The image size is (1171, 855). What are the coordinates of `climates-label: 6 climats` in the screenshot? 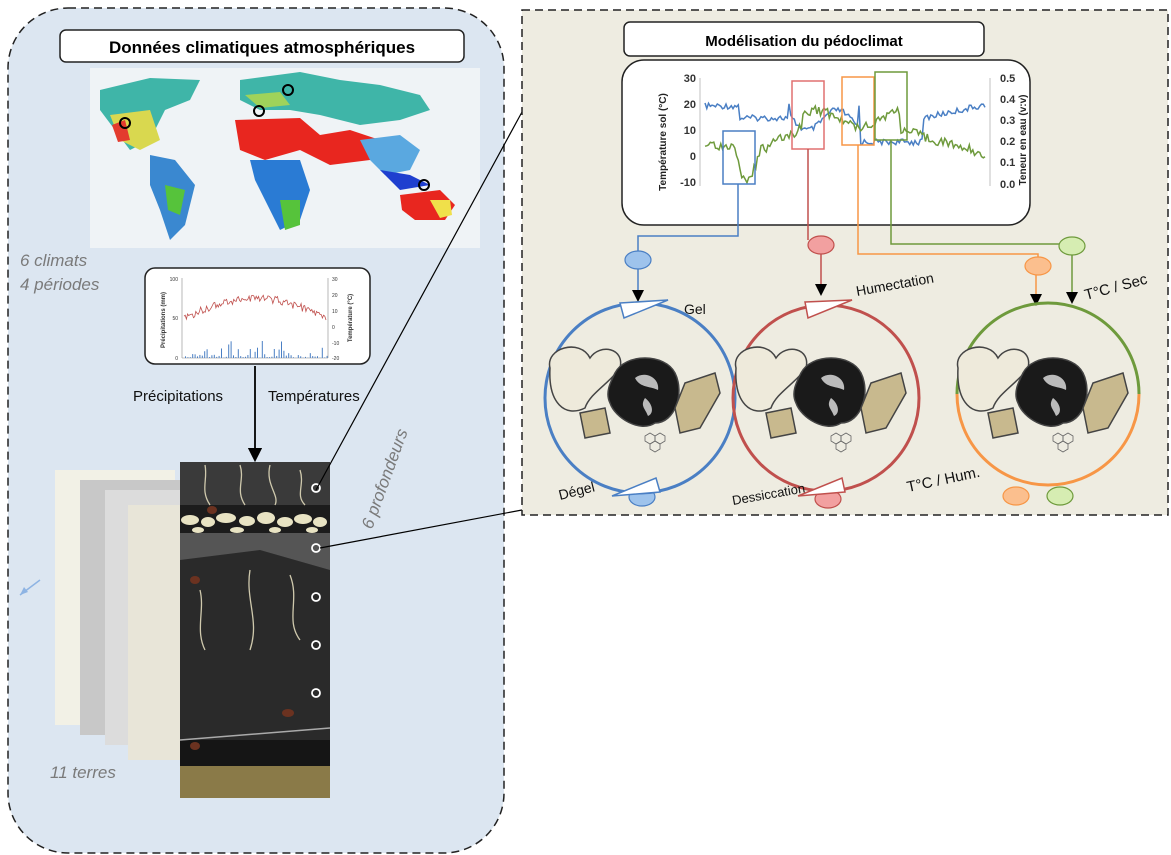 It's located at (54, 260).